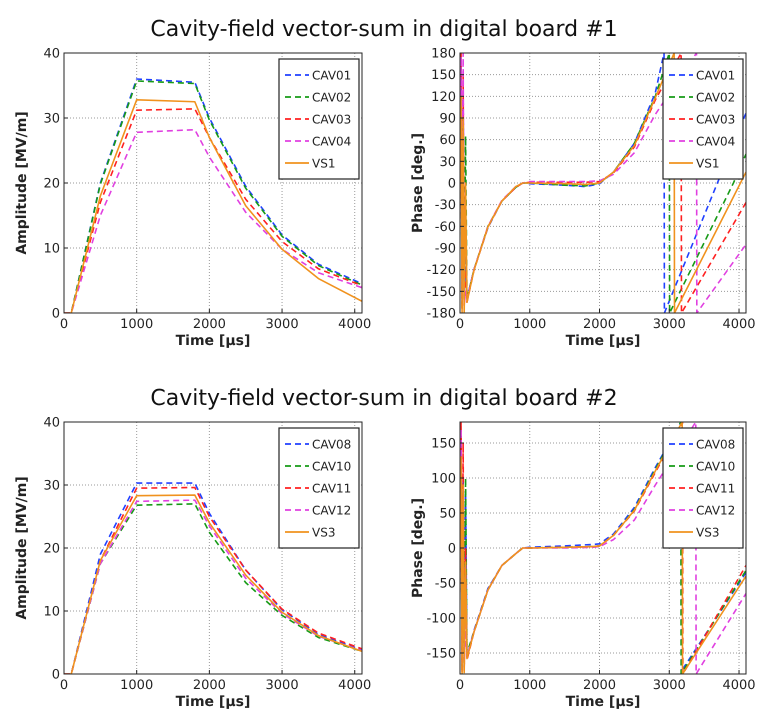 The height and width of the screenshot is (725, 768). I want to click on y-tick-label: -100, so click(441, 619).